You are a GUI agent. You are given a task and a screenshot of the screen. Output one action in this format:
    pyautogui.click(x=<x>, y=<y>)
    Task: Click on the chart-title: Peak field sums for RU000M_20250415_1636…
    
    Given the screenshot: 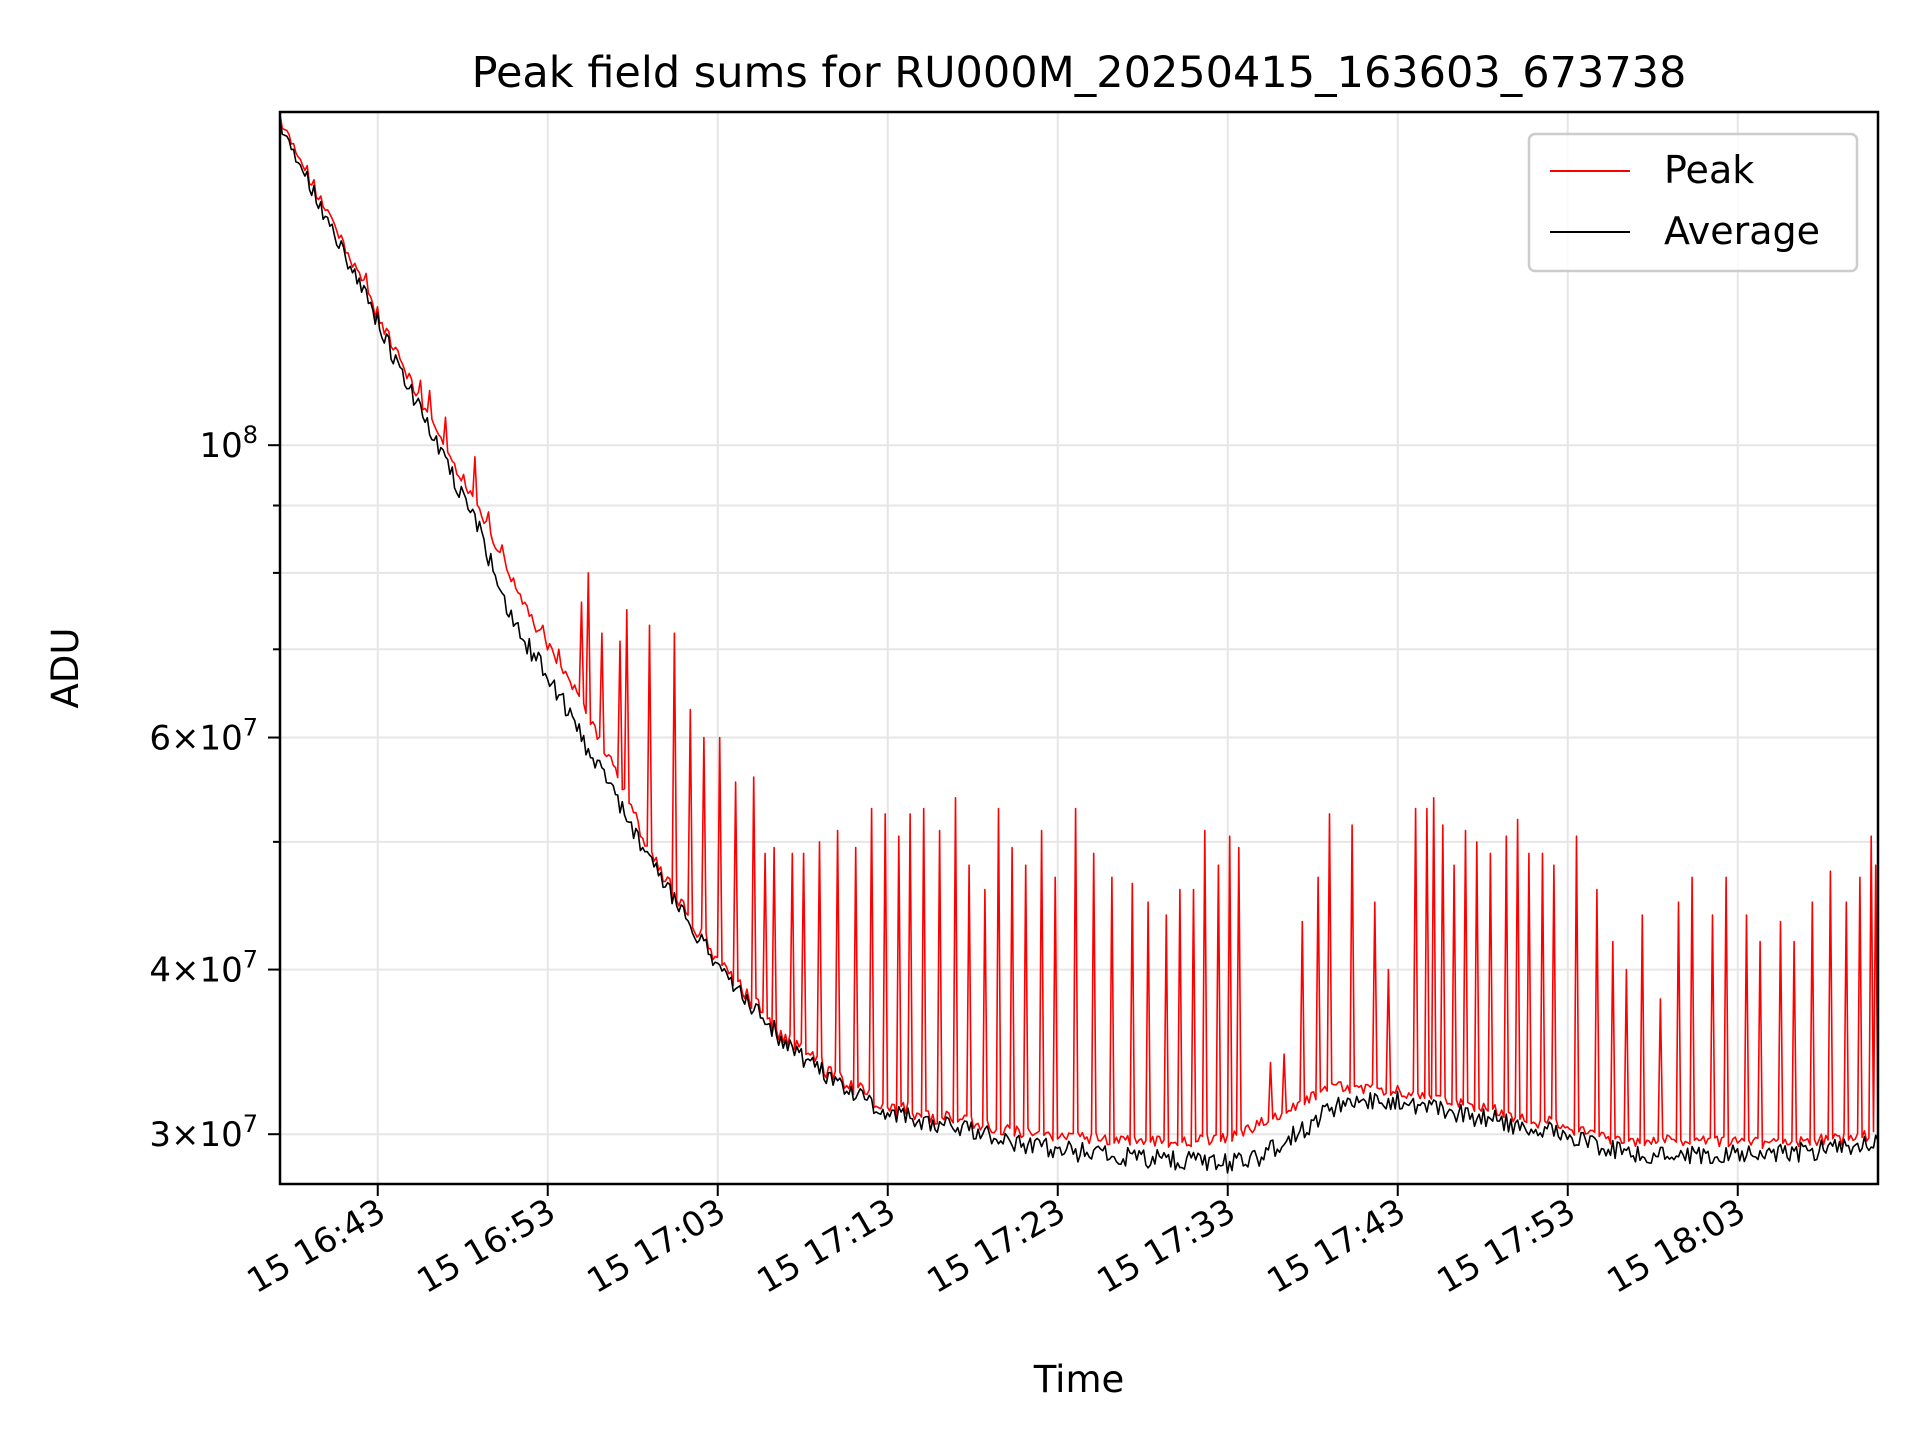 What is the action you would take?
    pyautogui.click(x=1079, y=73)
    